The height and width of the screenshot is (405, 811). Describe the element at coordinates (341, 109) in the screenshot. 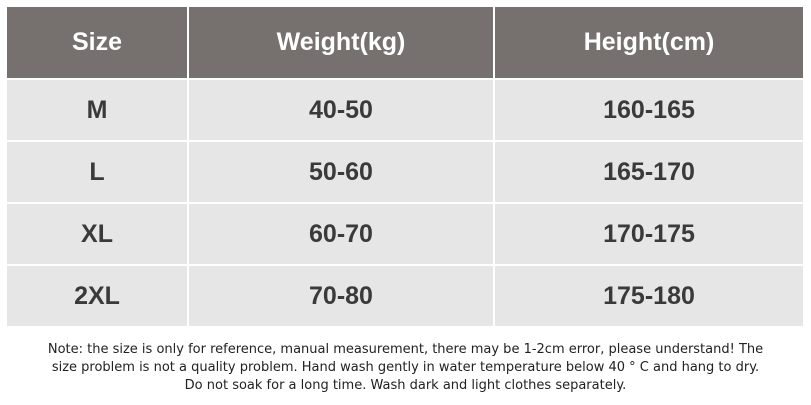

I see `table-cell: 40-50` at that location.